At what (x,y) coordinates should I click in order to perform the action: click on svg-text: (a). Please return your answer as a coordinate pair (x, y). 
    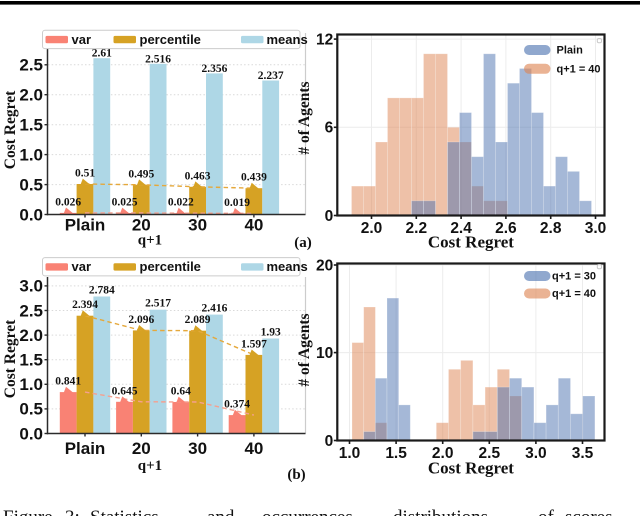
    Looking at the image, I should click on (303, 243).